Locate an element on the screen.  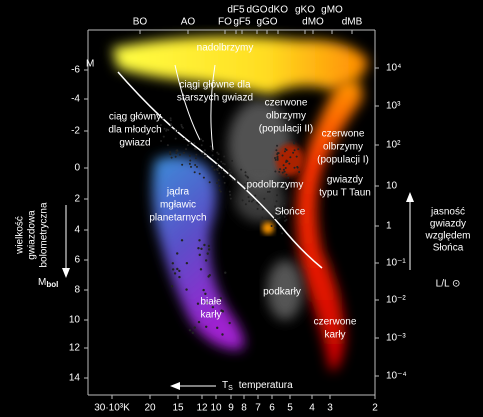
region-label: planetarnych is located at coordinates (177, 218).